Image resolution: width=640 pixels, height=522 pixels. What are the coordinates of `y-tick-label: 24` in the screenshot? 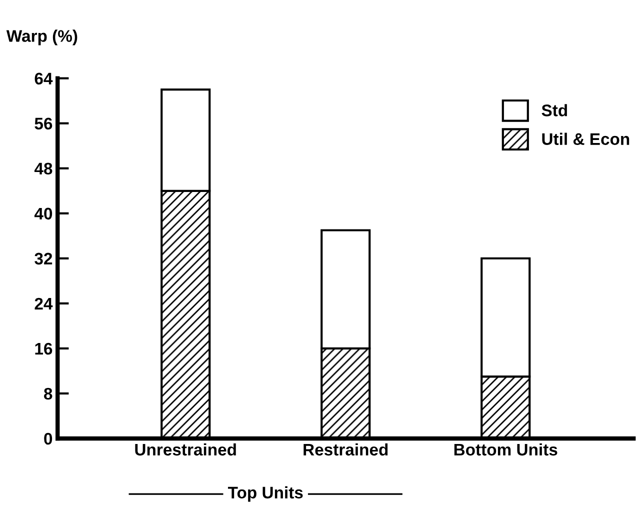 It's located at (43, 304).